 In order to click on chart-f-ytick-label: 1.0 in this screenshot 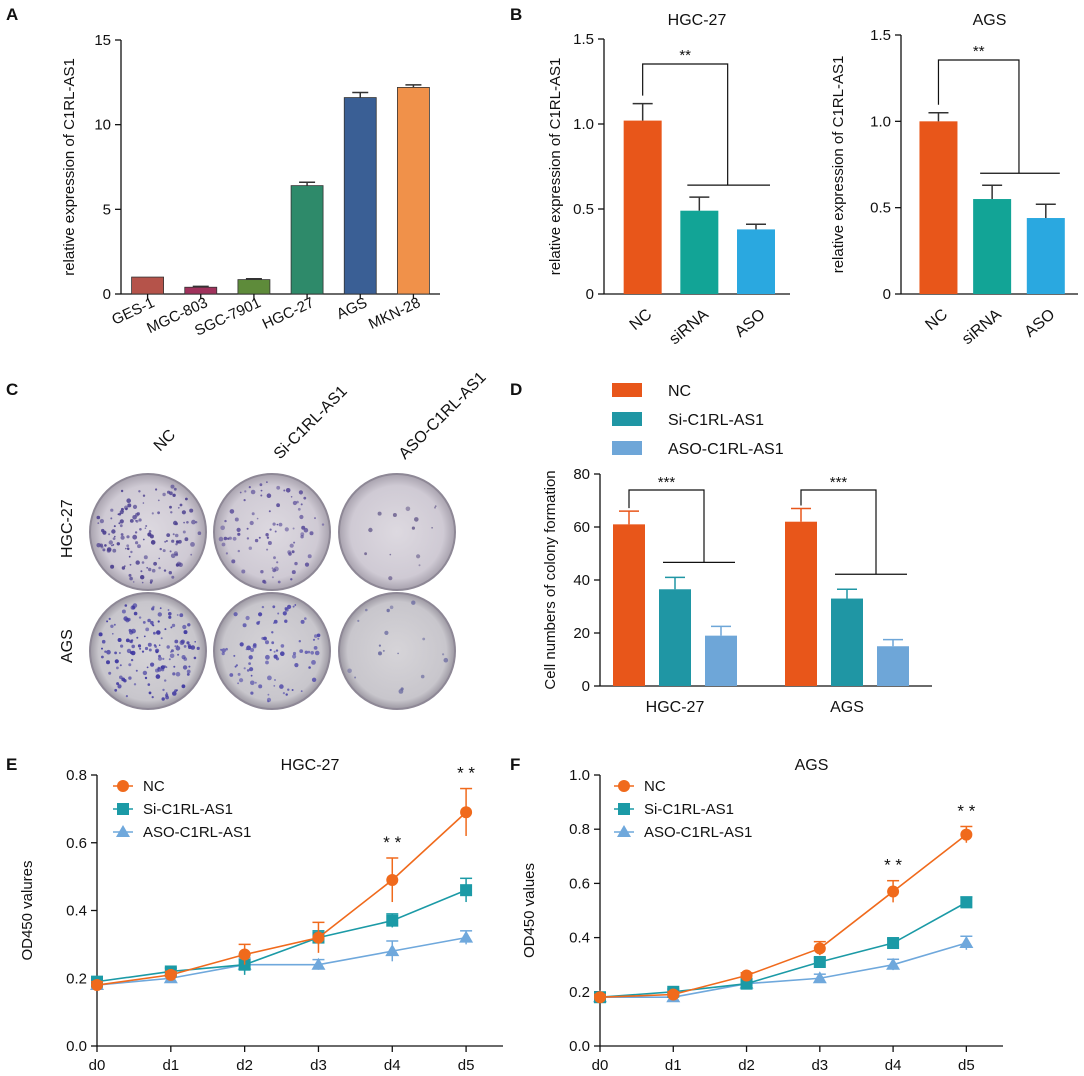, I will do `click(579, 775)`.